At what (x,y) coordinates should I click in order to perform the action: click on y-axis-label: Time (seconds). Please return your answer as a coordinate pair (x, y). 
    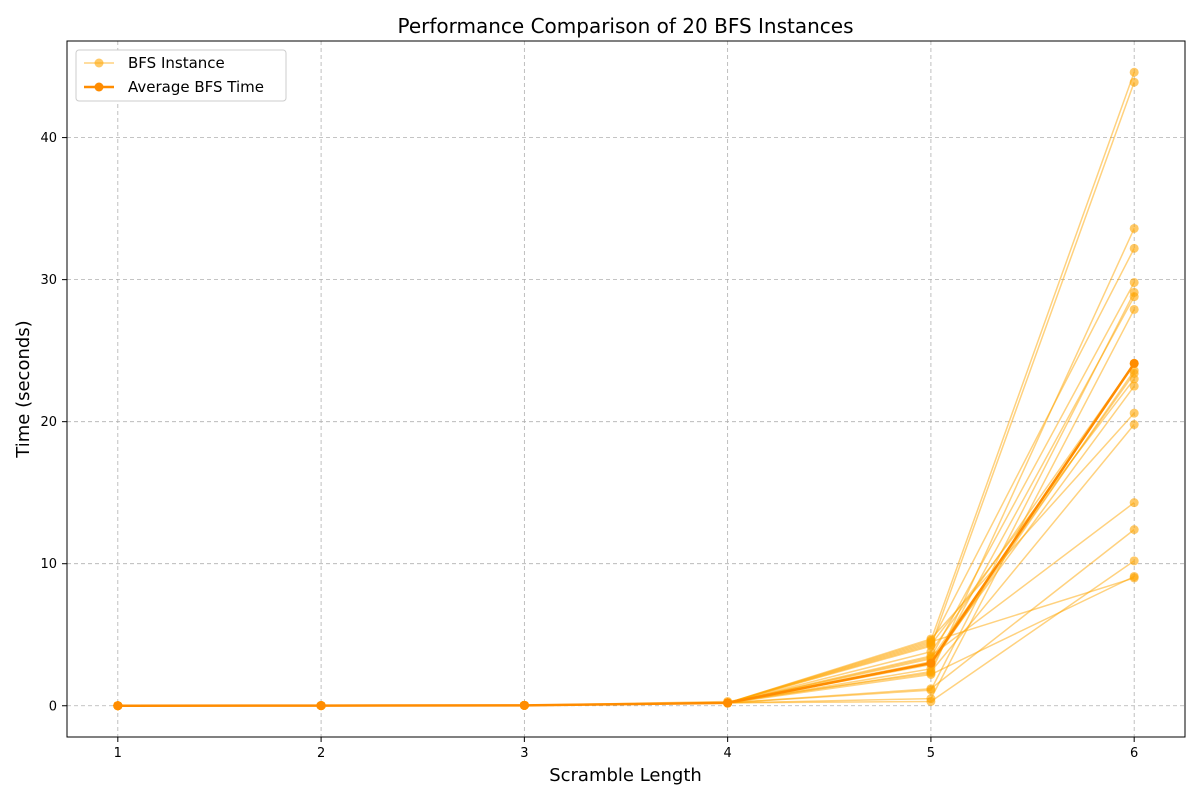
    Looking at the image, I should click on (23, 389).